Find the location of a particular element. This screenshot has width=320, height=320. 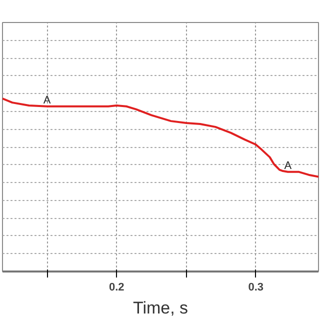

x-tick-label: 0.3 is located at coordinates (256, 288).